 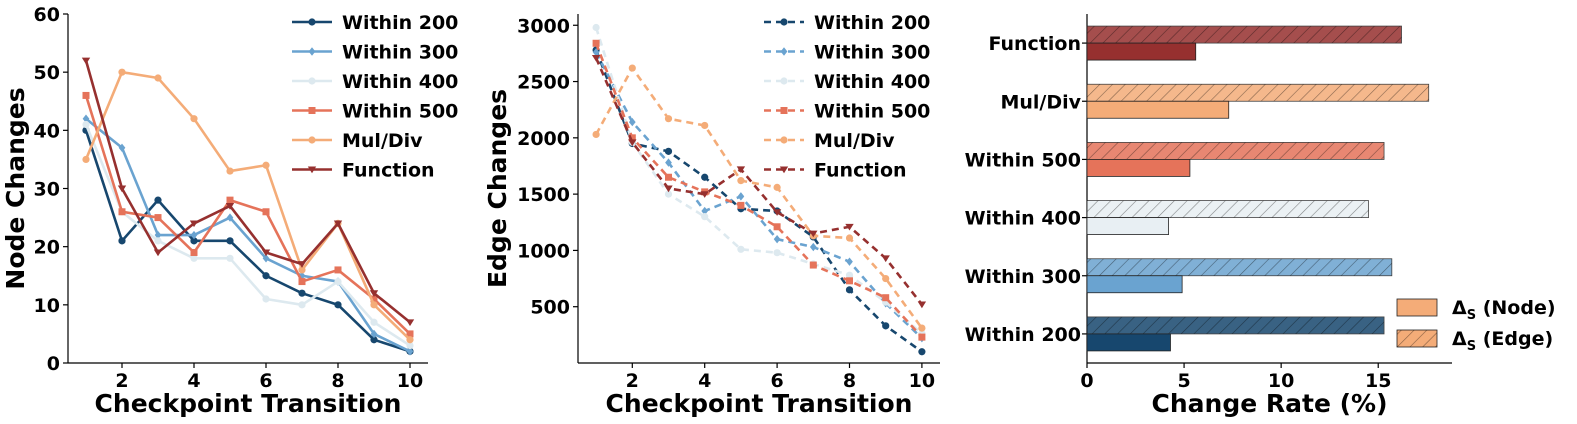 What do you see at coordinates (543, 139) in the screenshot?
I see `y-tick-label: 2000` at bounding box center [543, 139].